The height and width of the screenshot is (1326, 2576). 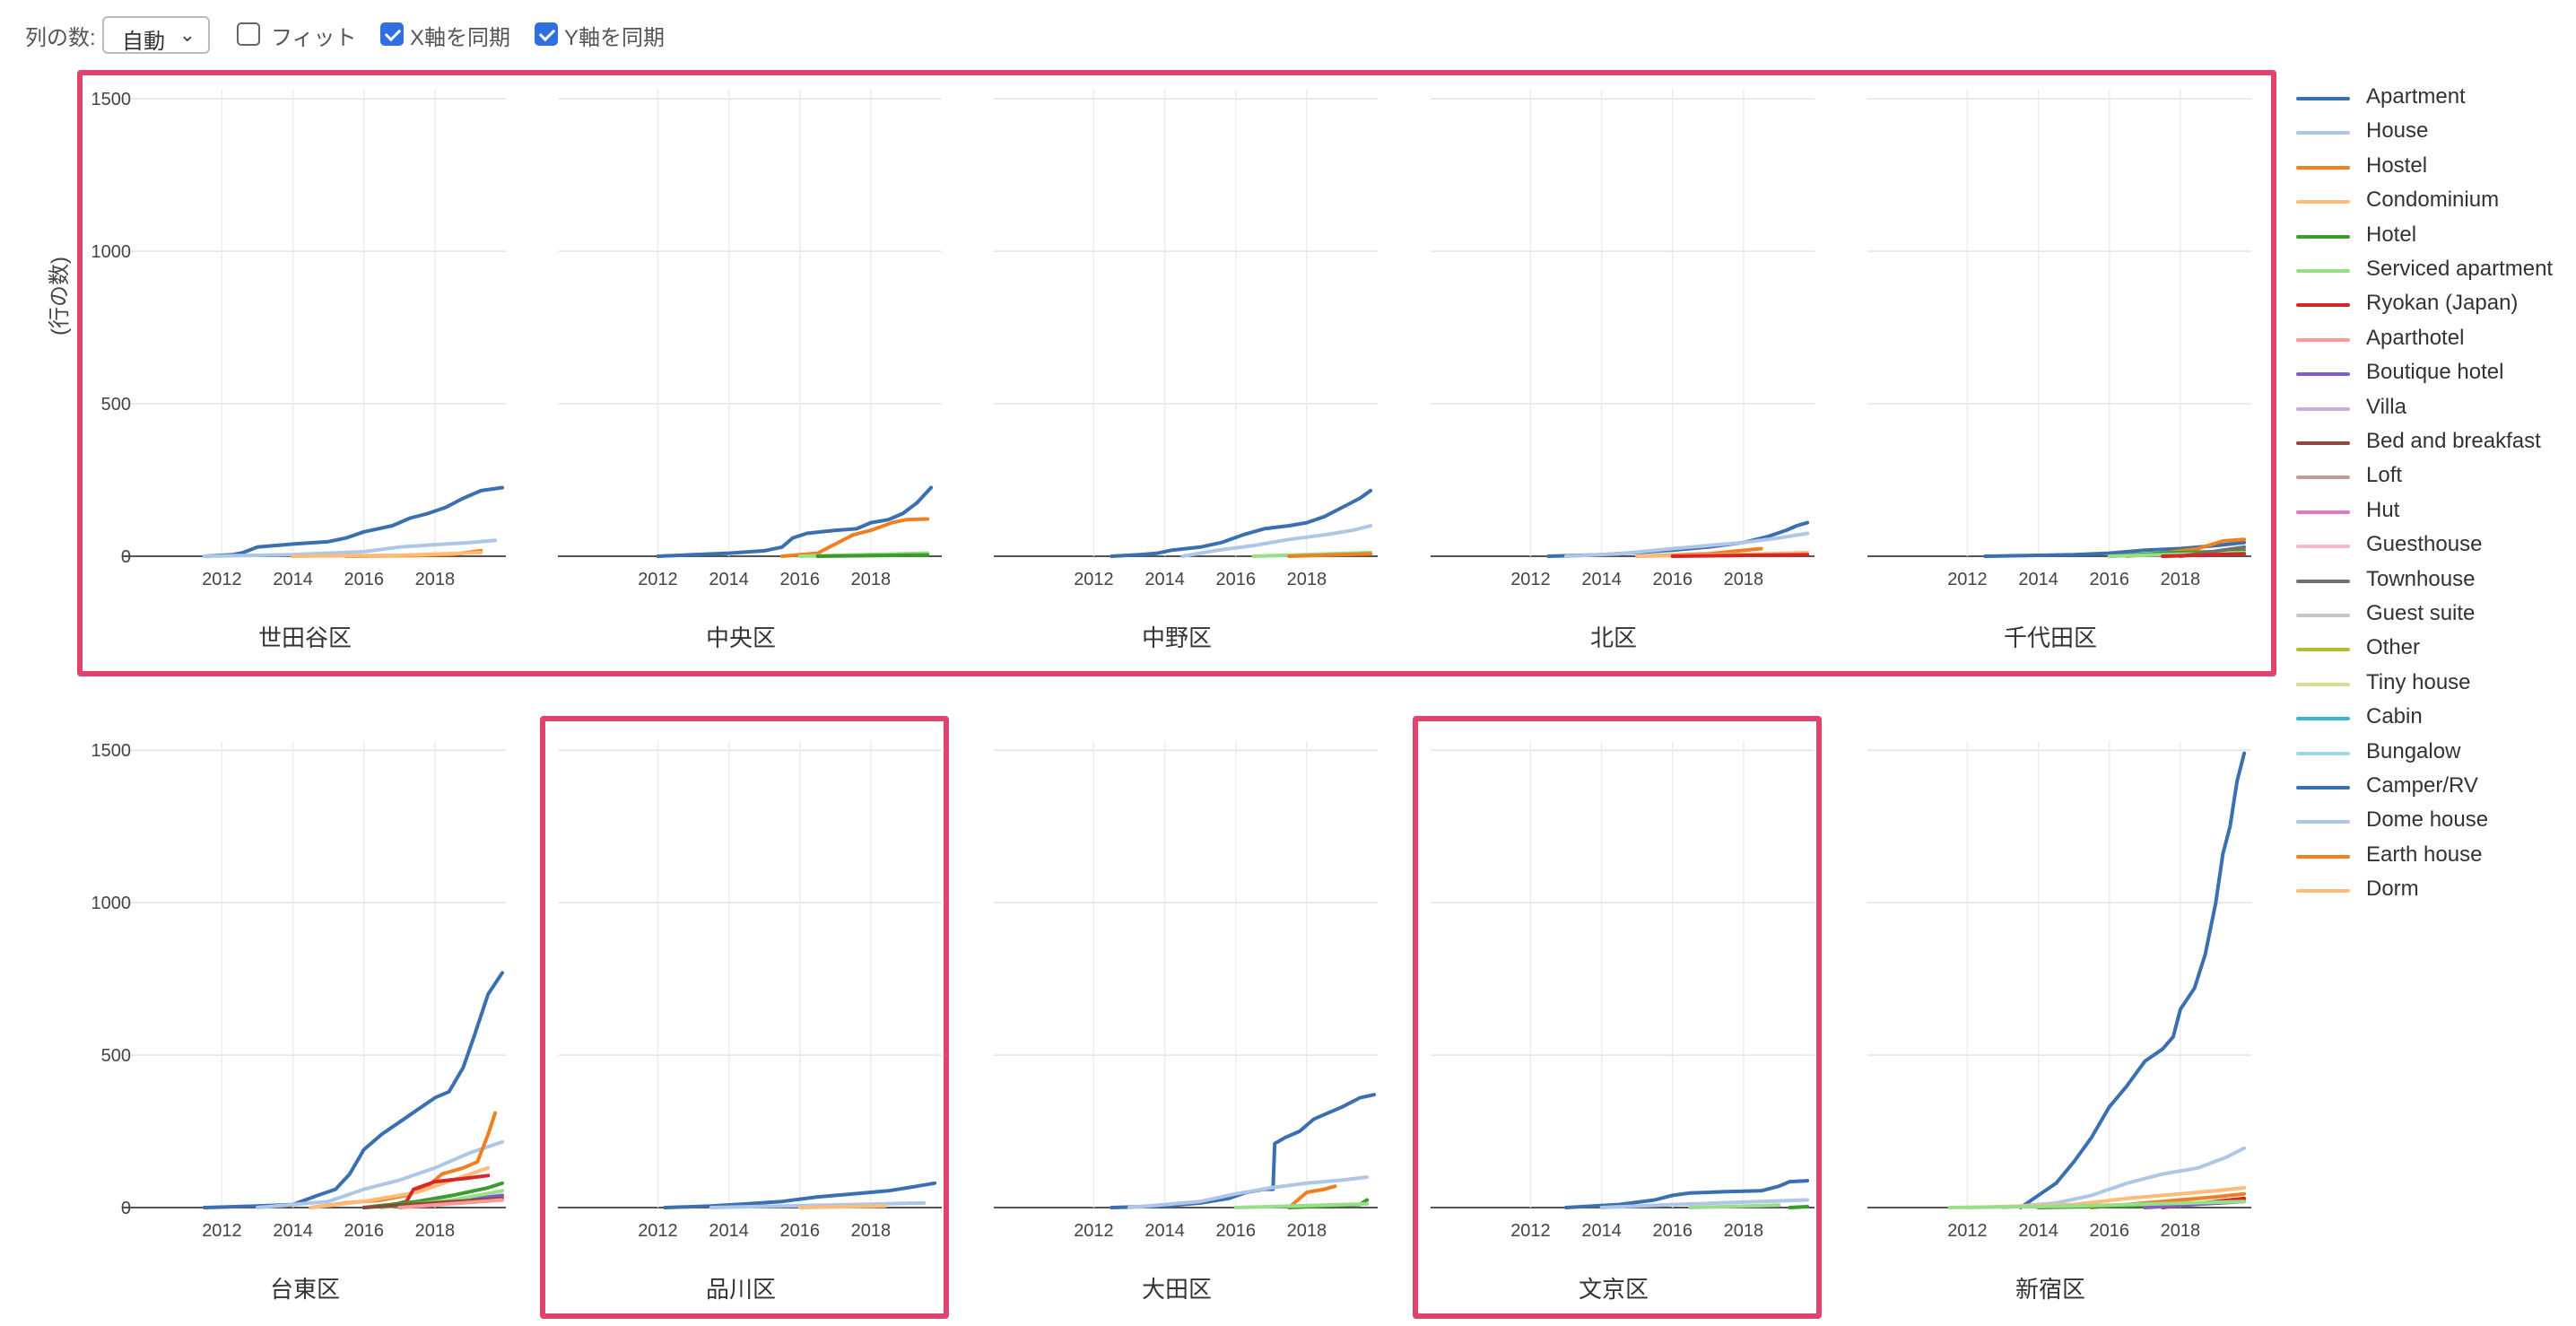 I want to click on legend-label: Boutique hotel, so click(x=2435, y=372).